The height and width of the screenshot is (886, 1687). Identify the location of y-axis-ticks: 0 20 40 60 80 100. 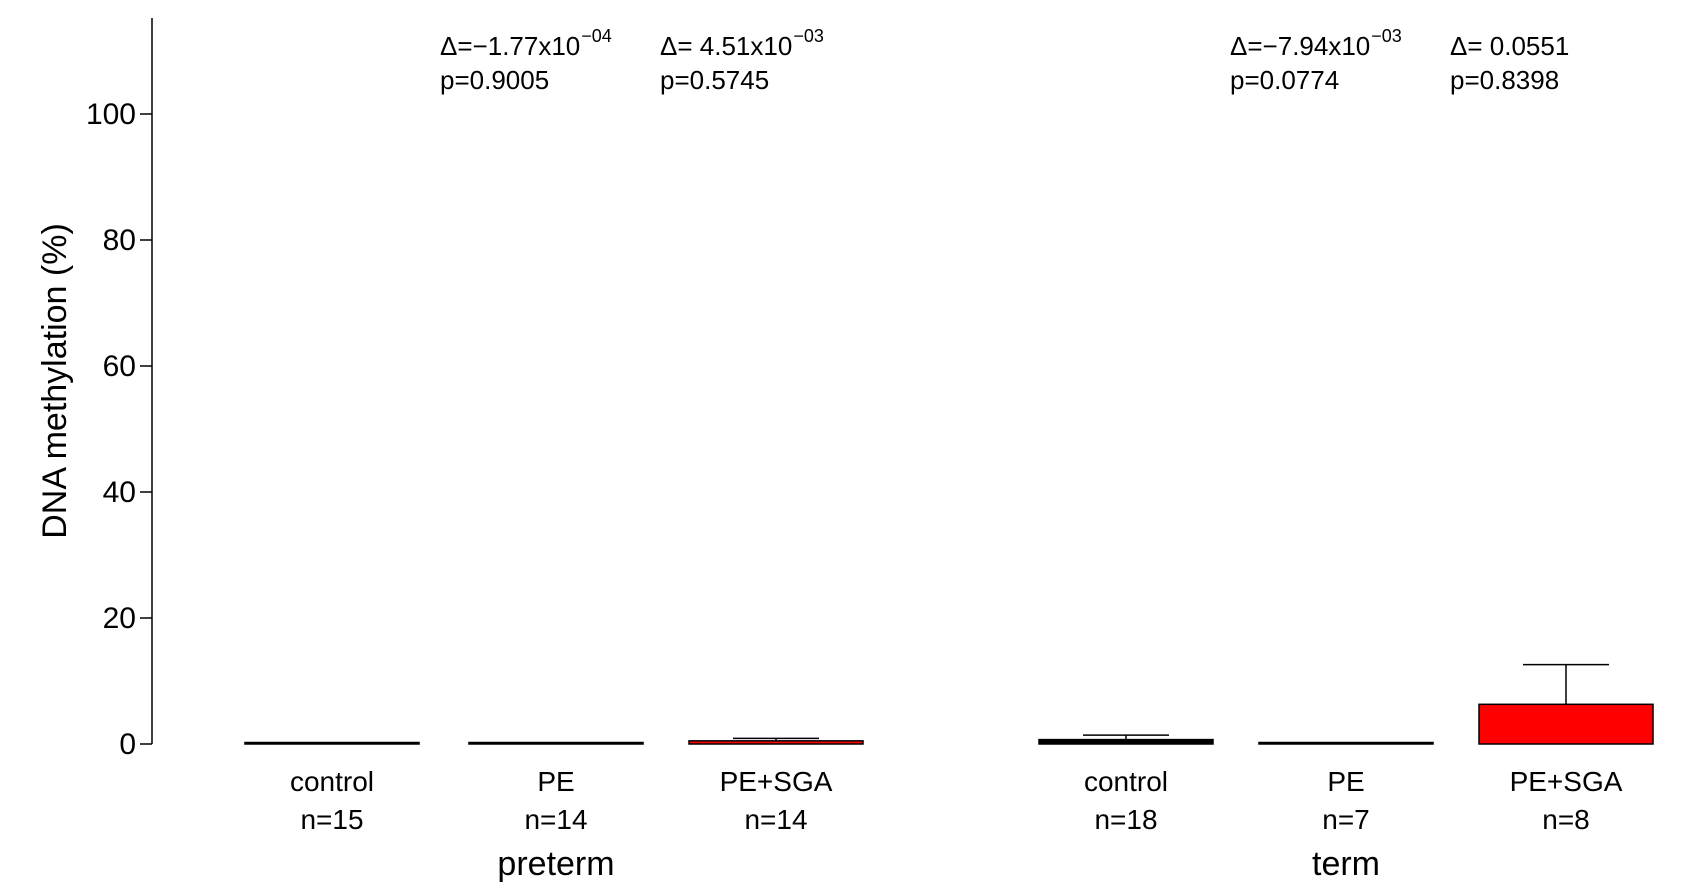
(119, 429).